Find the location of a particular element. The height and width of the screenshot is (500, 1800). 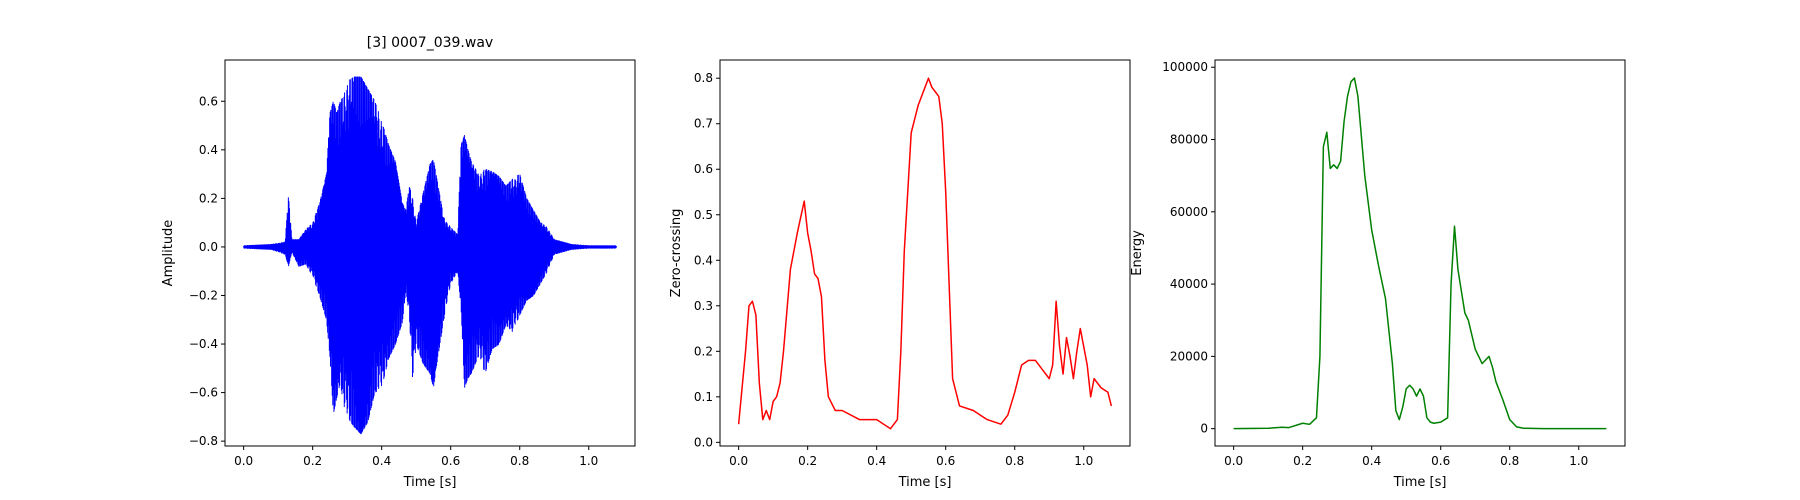

y-tick-label: −0.8 is located at coordinates (203, 441).